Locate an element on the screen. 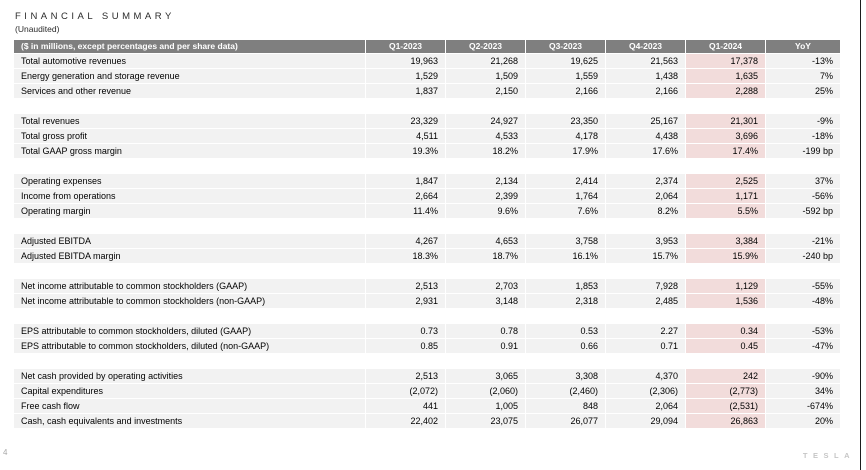 This screenshot has height=470, width=866. yoy-cell: 7% is located at coordinates (803, 76).